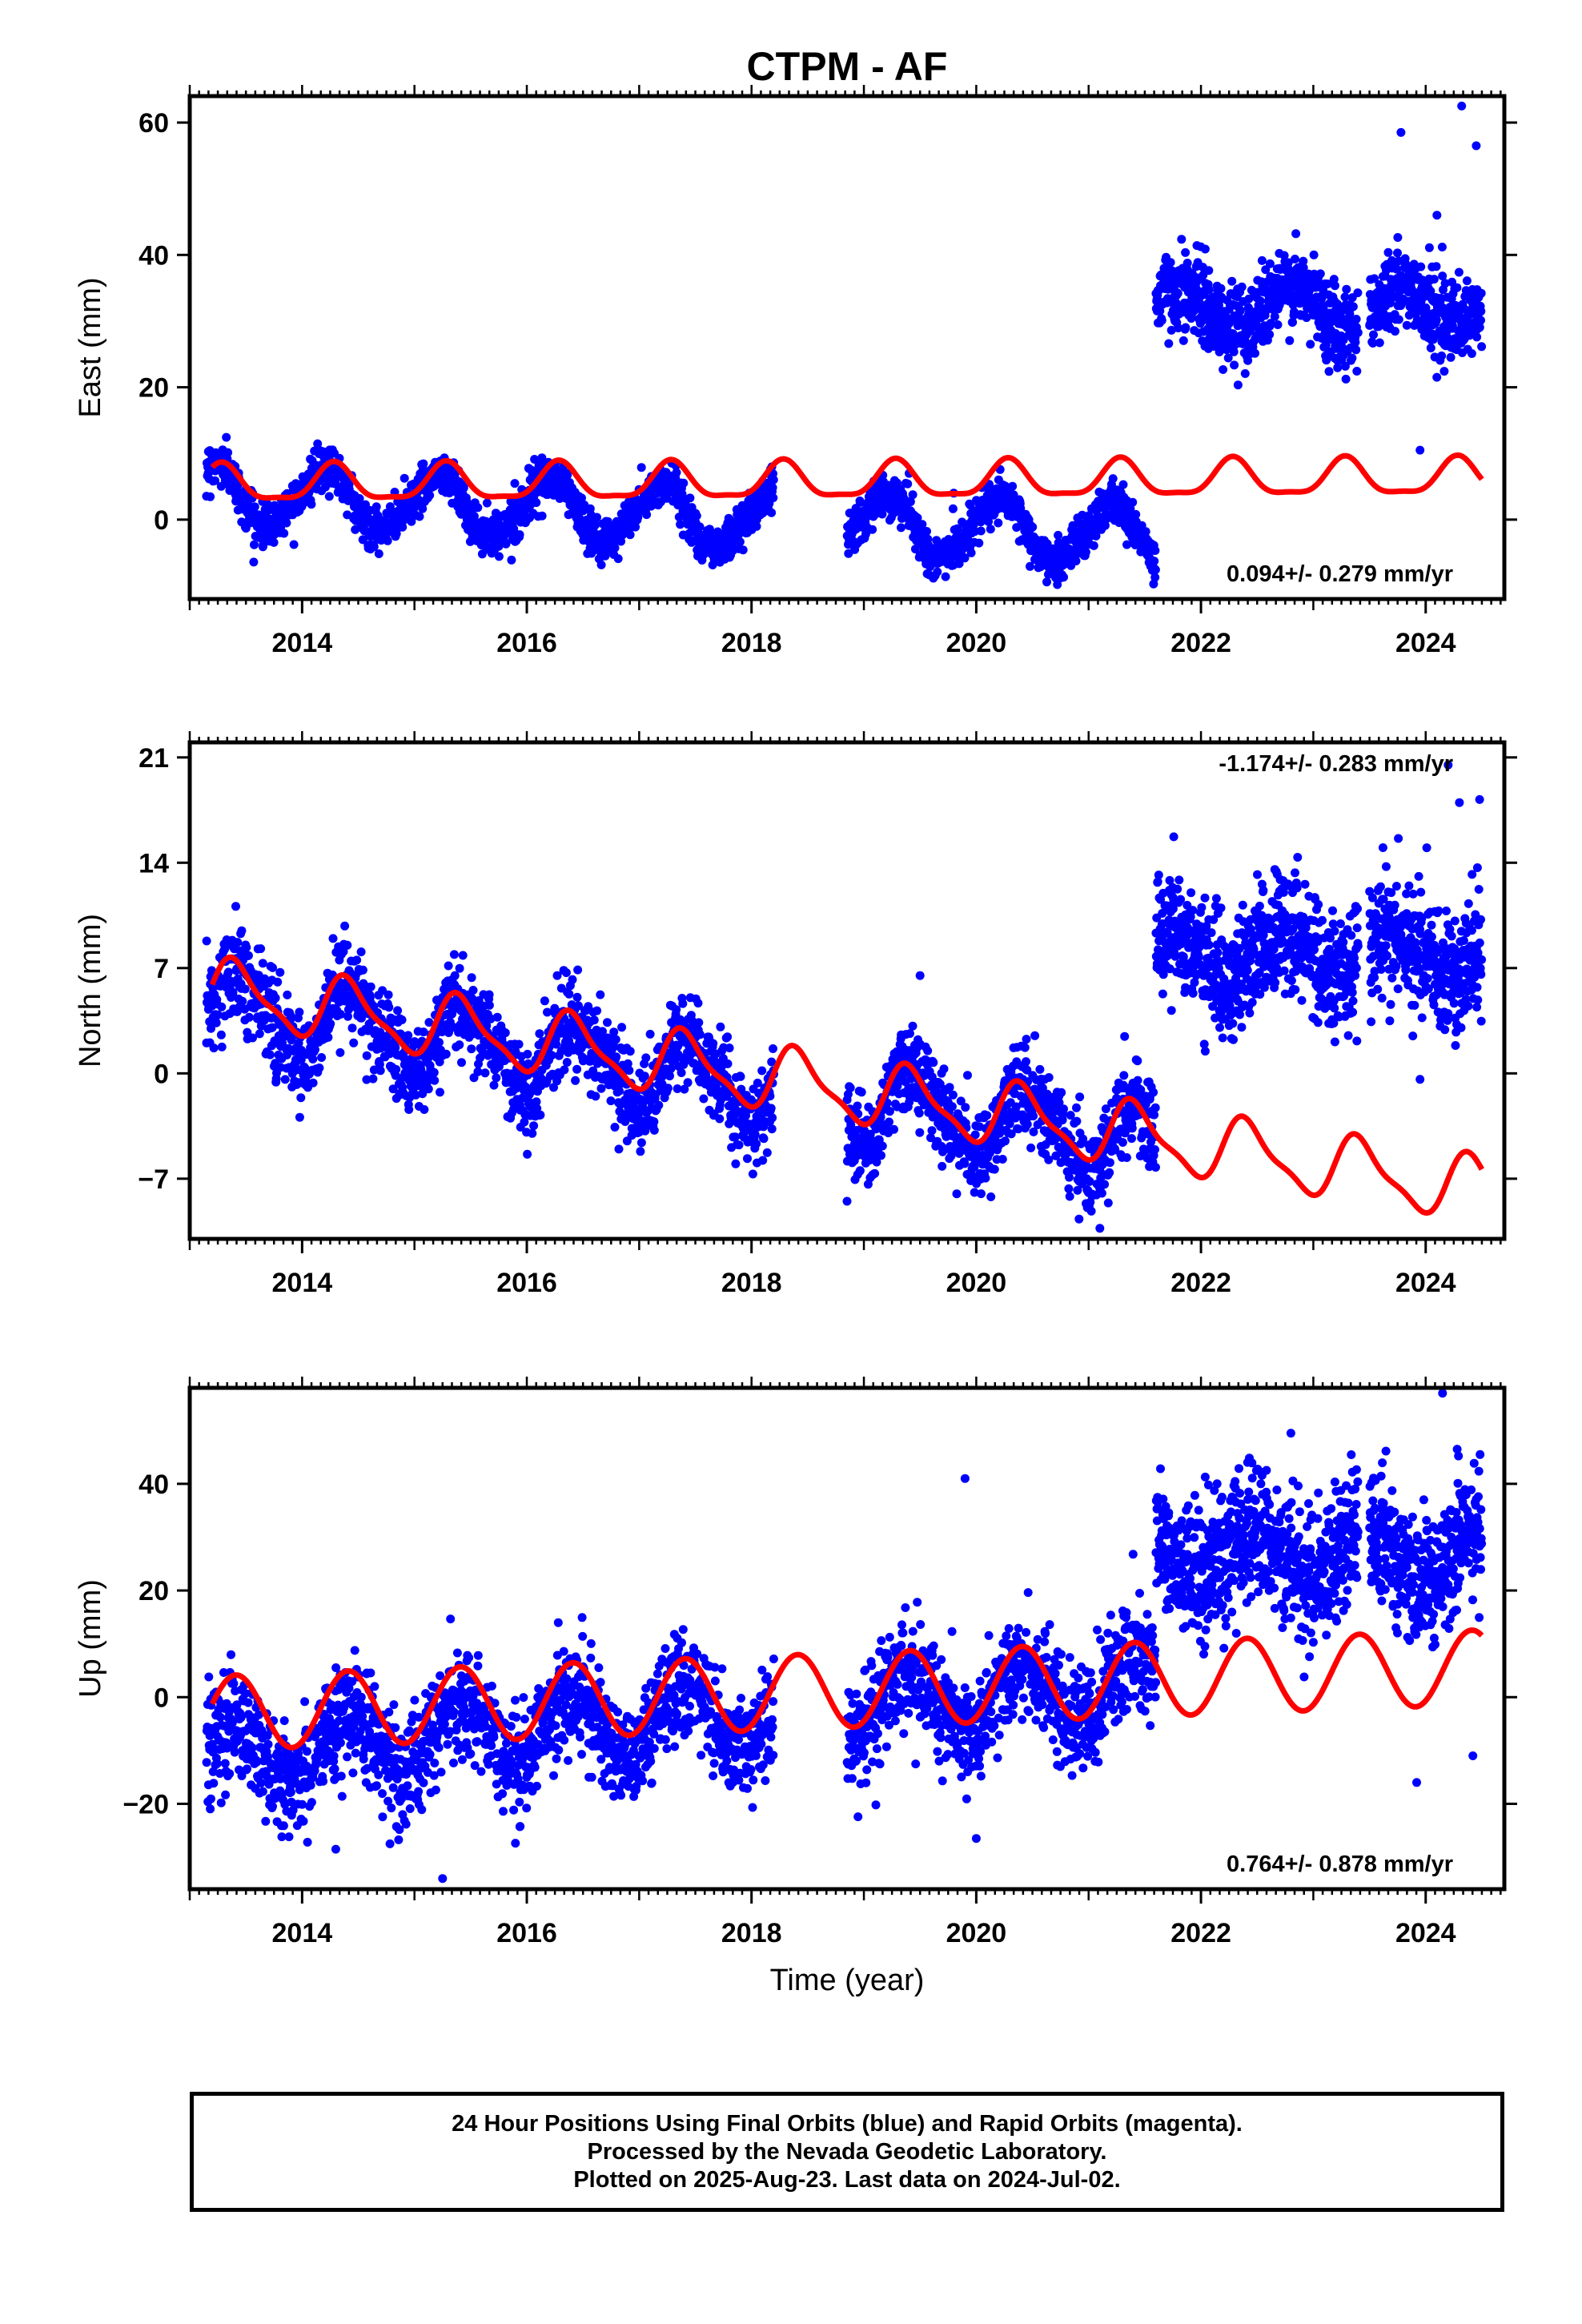 The height and width of the screenshot is (2324, 1582). Describe the element at coordinates (847, 477) in the screenshot. I see `model-curve-east` at that location.